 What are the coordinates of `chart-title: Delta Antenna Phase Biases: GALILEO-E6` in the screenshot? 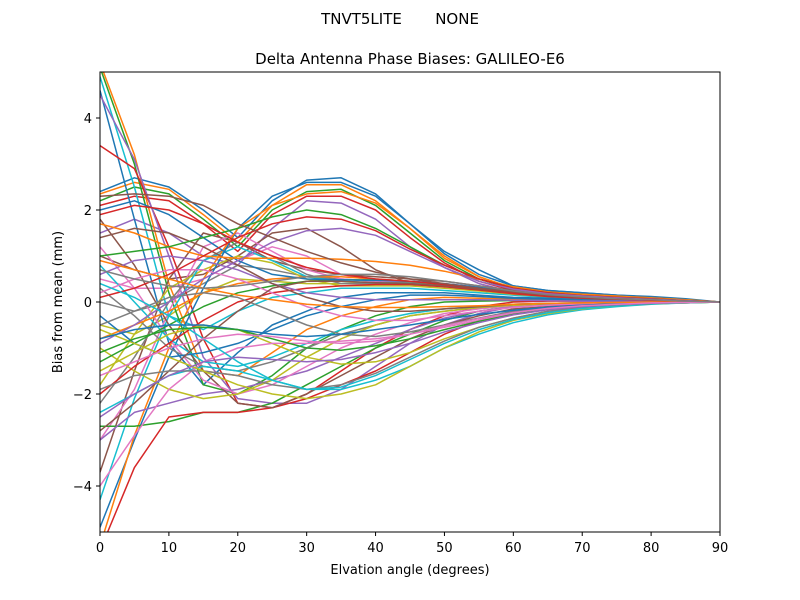 It's located at (410, 59).